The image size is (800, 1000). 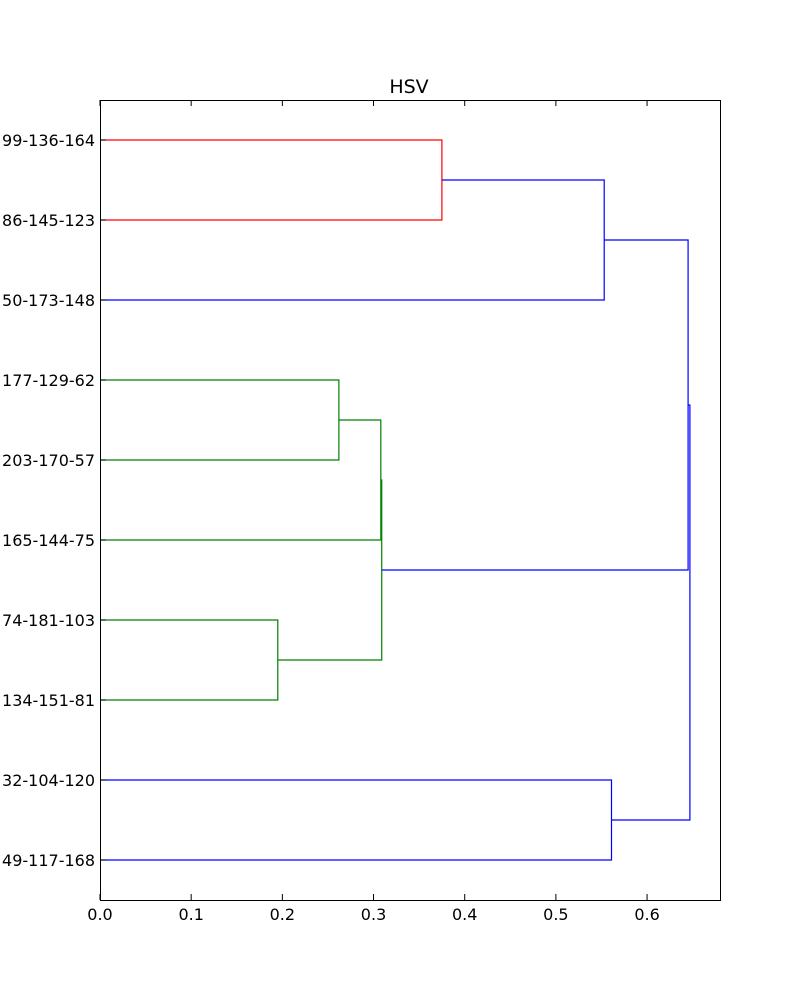 I want to click on leaf-label: 74-181-103, so click(x=48, y=620).